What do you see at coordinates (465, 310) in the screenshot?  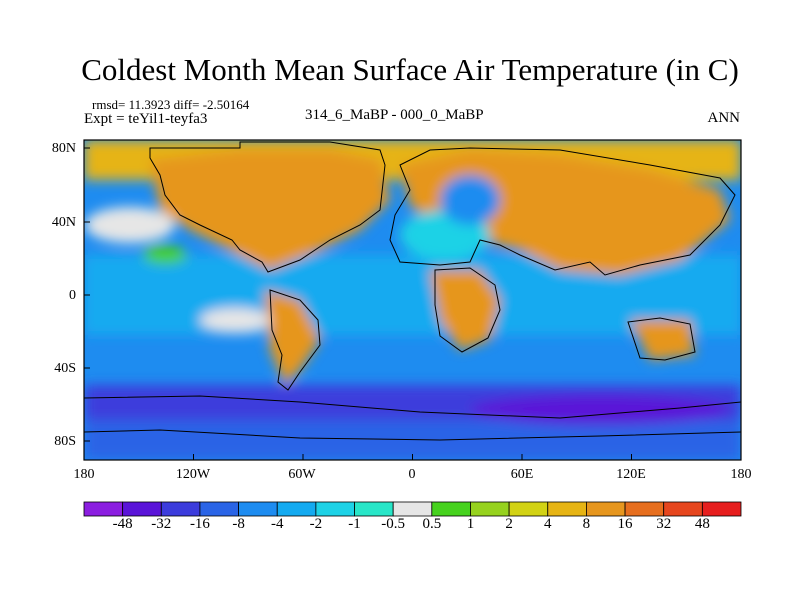 I see `south-landmass-central` at bounding box center [465, 310].